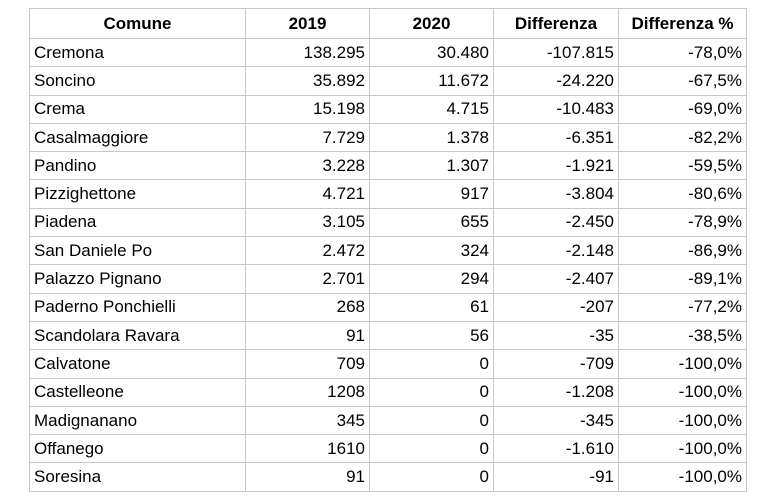  I want to click on cell-comune: Scandolara Ravara, so click(137, 335).